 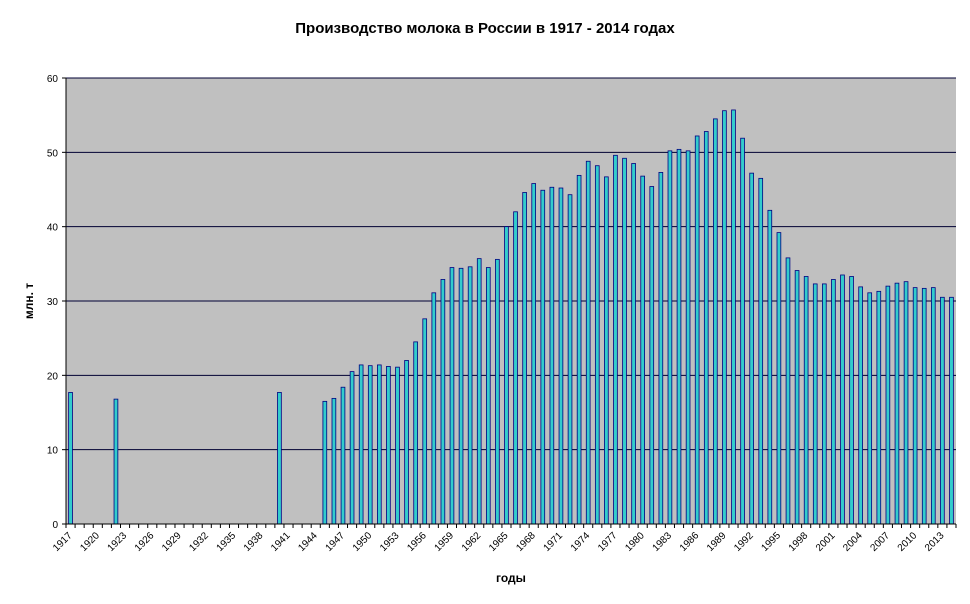 What do you see at coordinates (57, 302) in the screenshot?
I see `y-axis: 0 10 20 30 40 50 60` at bounding box center [57, 302].